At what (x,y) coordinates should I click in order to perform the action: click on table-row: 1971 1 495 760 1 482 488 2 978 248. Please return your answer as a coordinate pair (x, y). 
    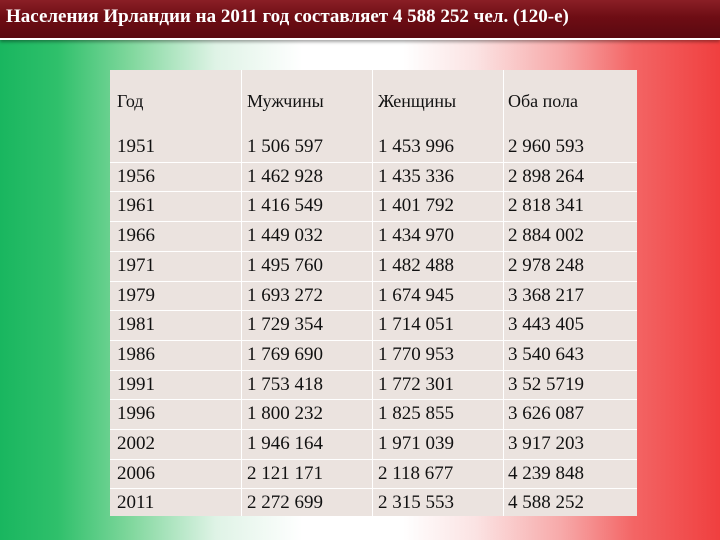
    Looking at the image, I should click on (373, 266).